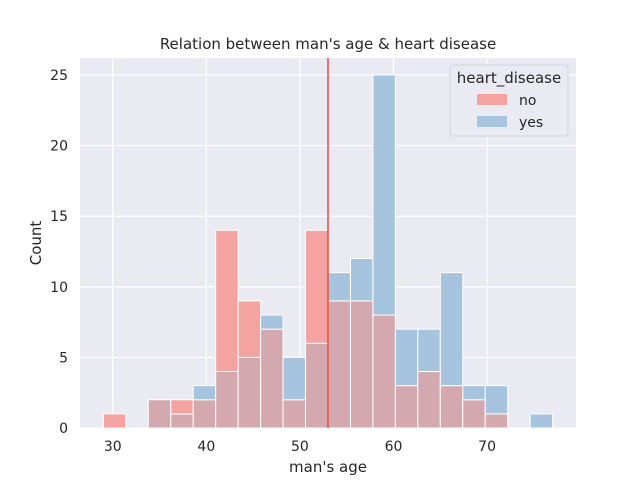  Describe the element at coordinates (63, 358) in the screenshot. I see `y-tick-label: 5` at that location.